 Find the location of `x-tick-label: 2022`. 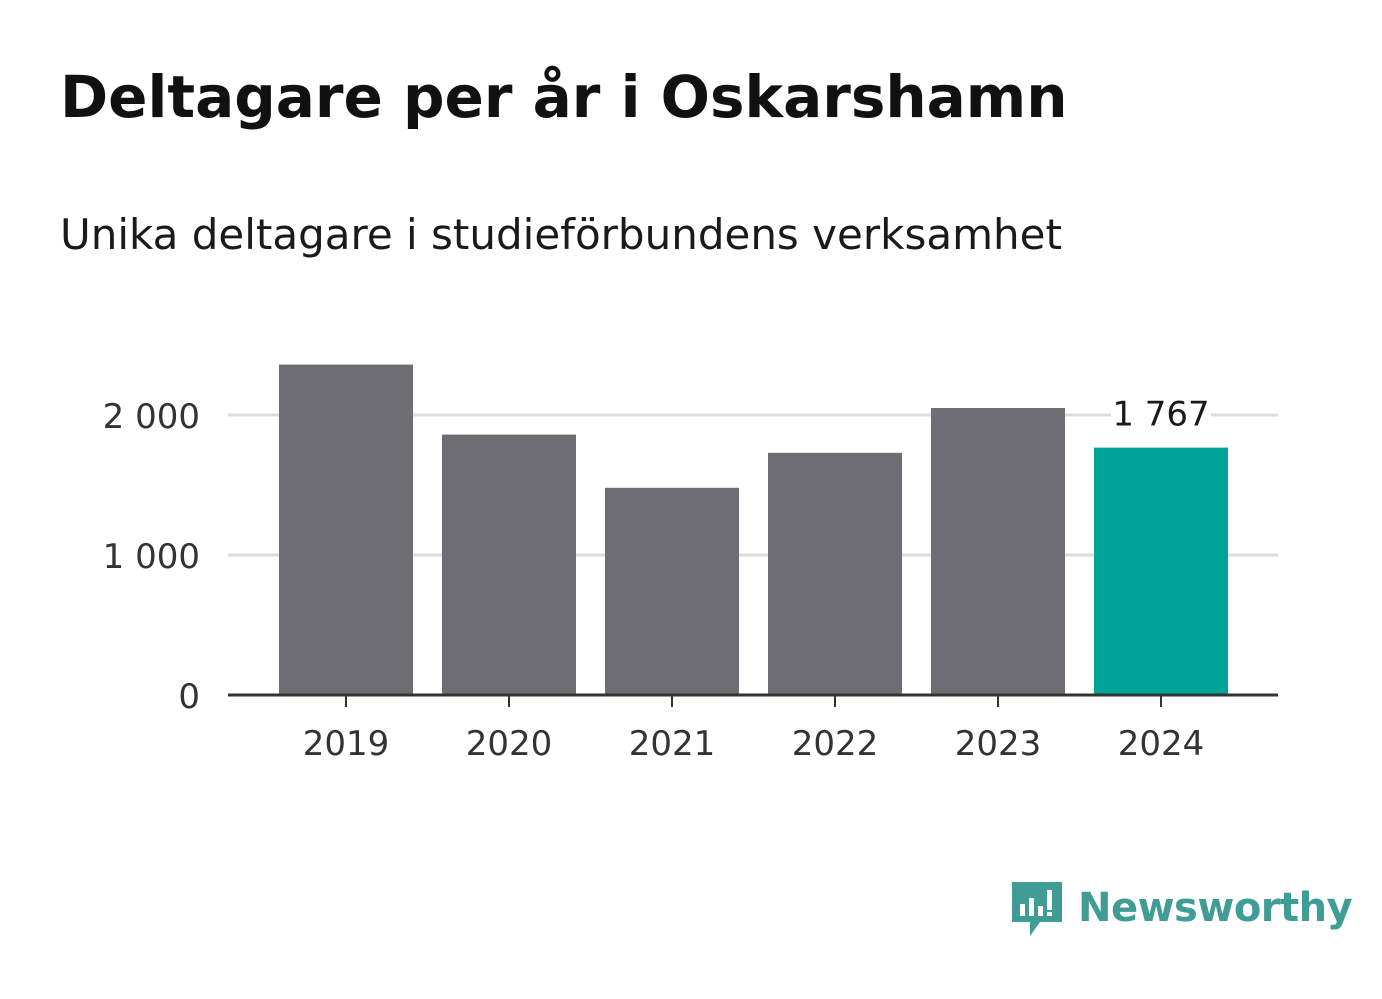

x-tick-label: 2022 is located at coordinates (835, 744).